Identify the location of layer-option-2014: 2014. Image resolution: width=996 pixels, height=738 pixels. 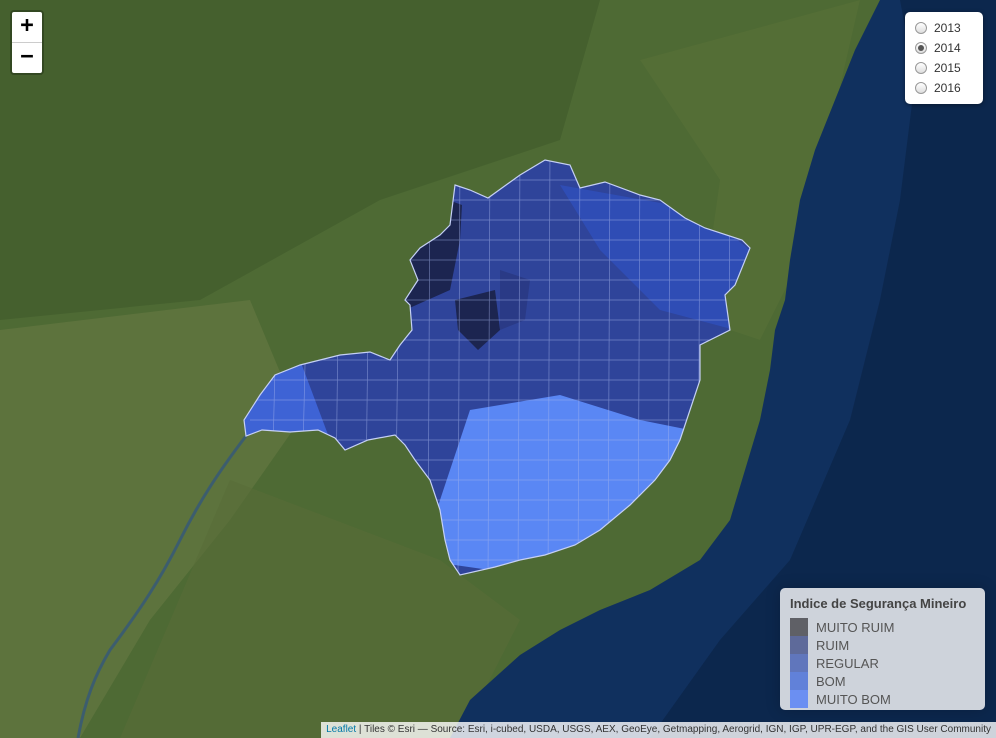
(945, 48).